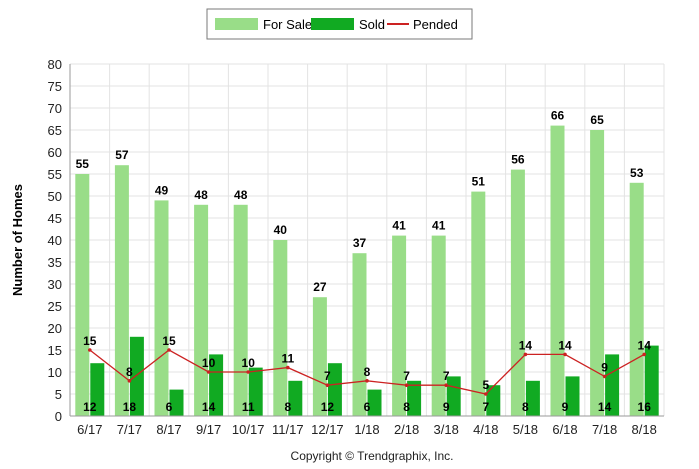 This screenshot has width=699, height=469. What do you see at coordinates (604, 367) in the screenshot?
I see `data-label-pended: 9` at bounding box center [604, 367].